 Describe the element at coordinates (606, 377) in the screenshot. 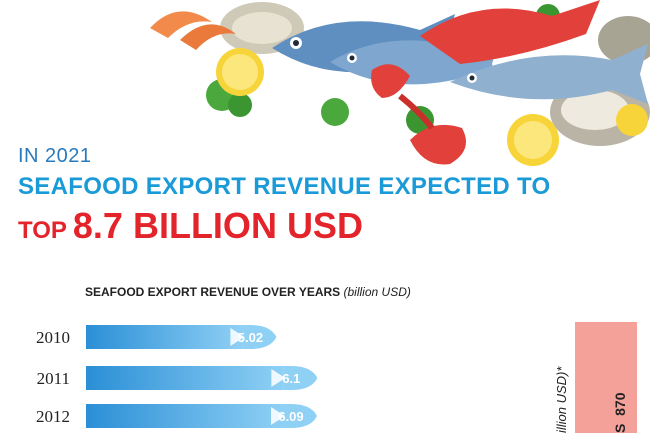

I see `side-bar-2021` at that location.